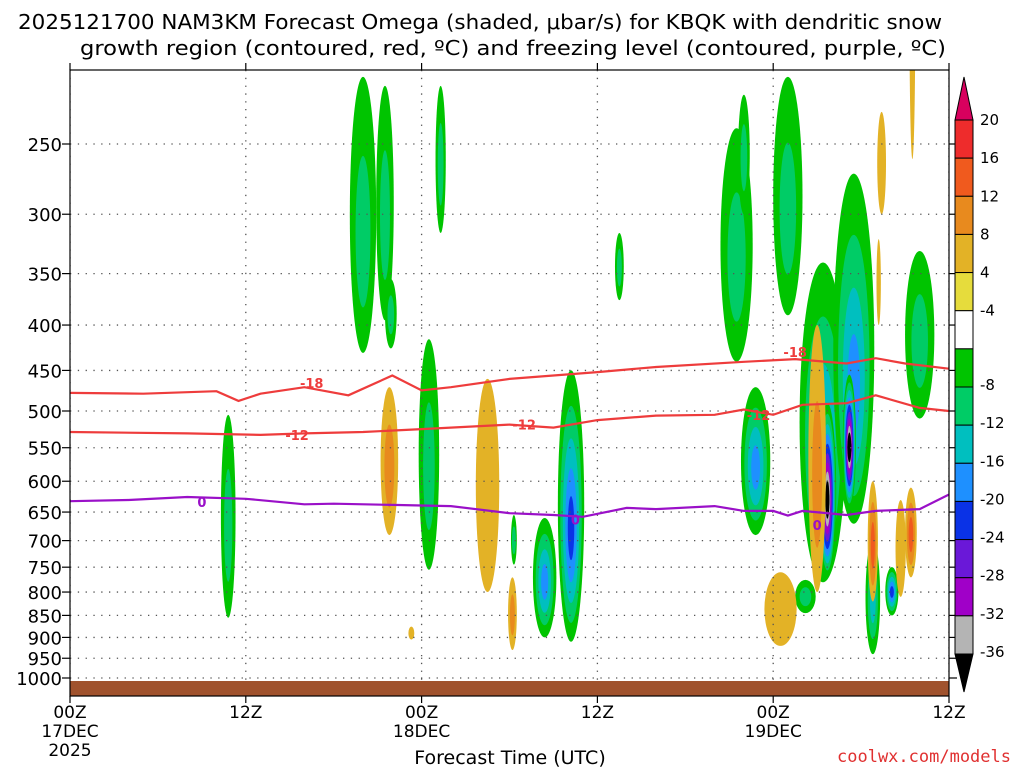  I want to click on colorbar-tick-label: 16, so click(989, 158).